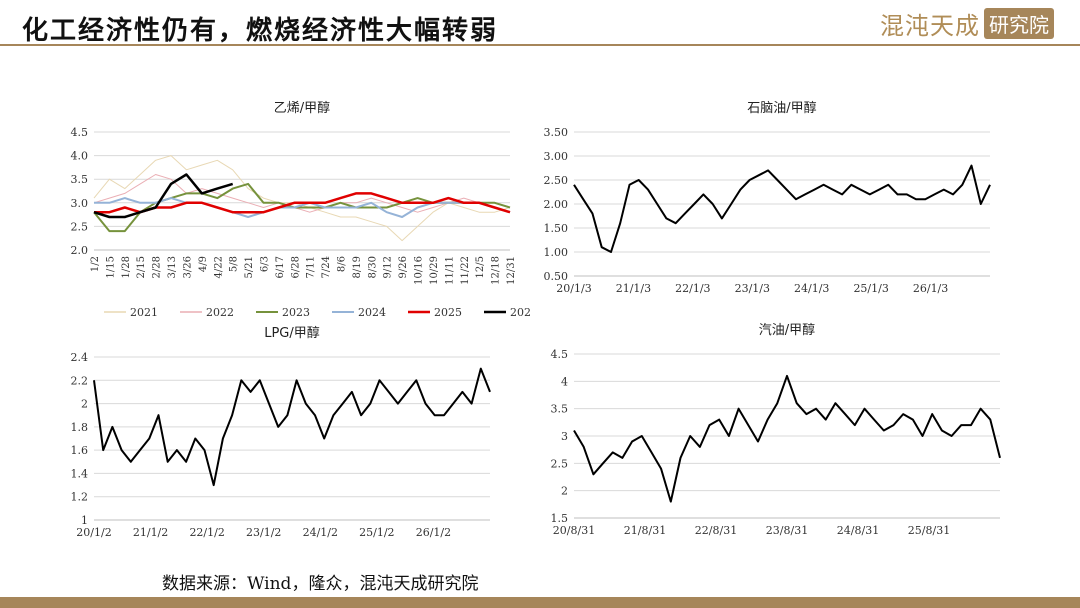 Image resolution: width=1080 pixels, height=608 pixels. I want to click on chart-title: 乙烯/甲醇, so click(302, 108).